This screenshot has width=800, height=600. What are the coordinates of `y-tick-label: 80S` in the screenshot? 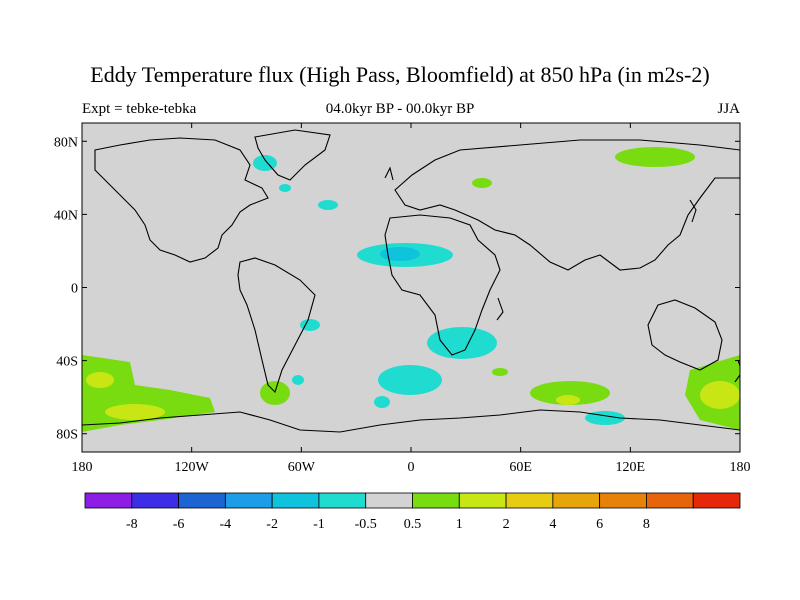 It's located at (67, 435).